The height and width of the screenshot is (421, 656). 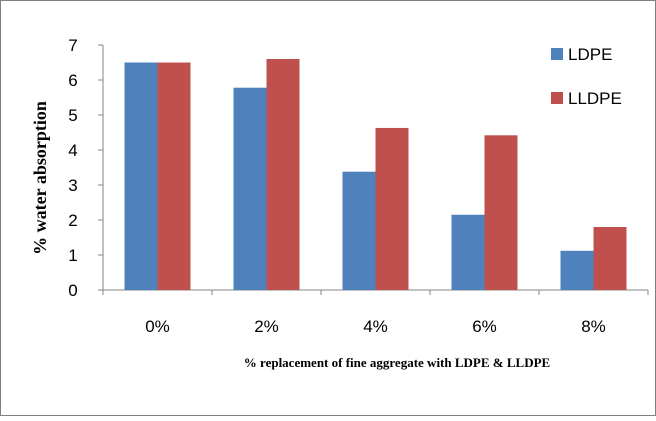 I want to click on legend-label-ldpe: LDPE, so click(x=590, y=54).